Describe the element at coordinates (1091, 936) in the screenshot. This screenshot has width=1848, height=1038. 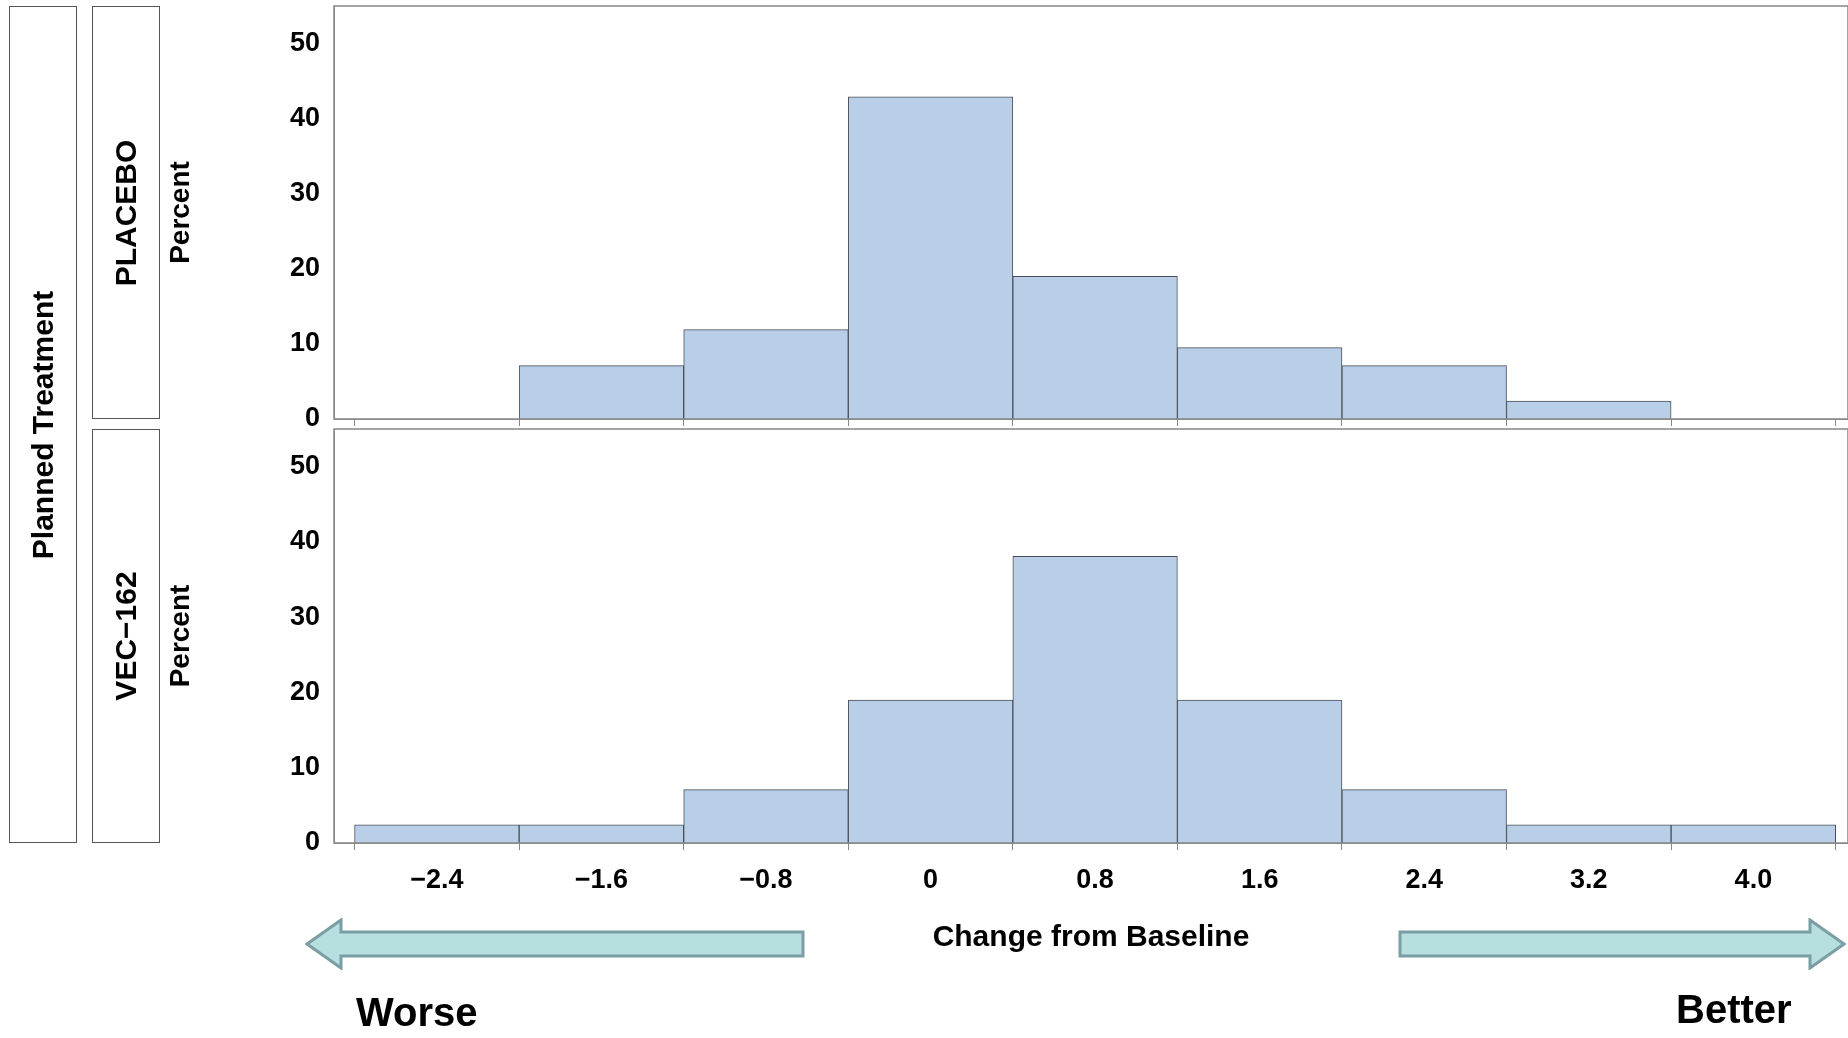
I see `x-axis-title: Change from Baseline` at that location.